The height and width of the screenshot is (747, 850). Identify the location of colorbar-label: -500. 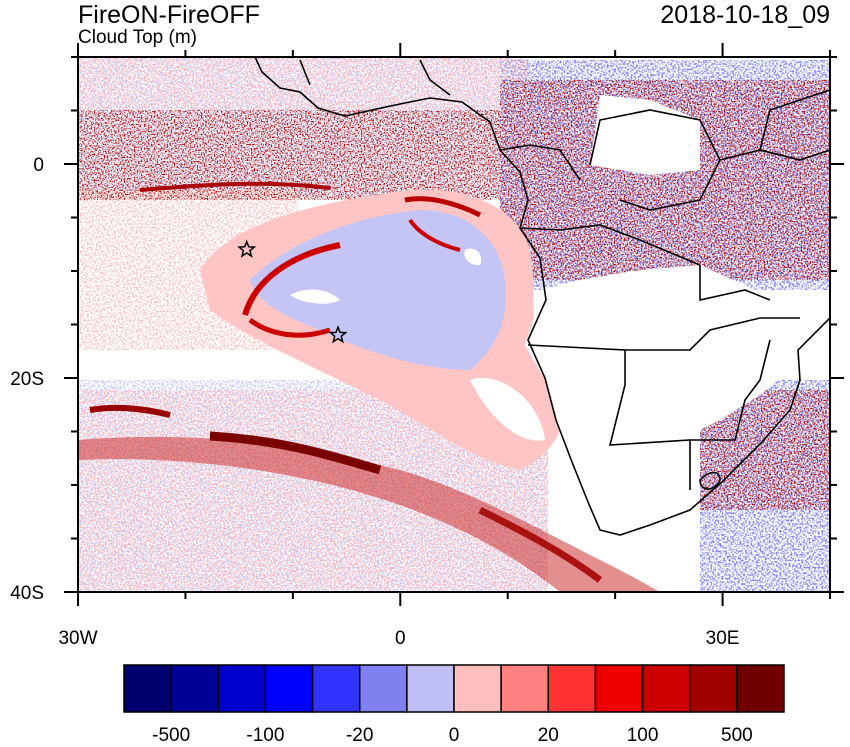
(171, 735).